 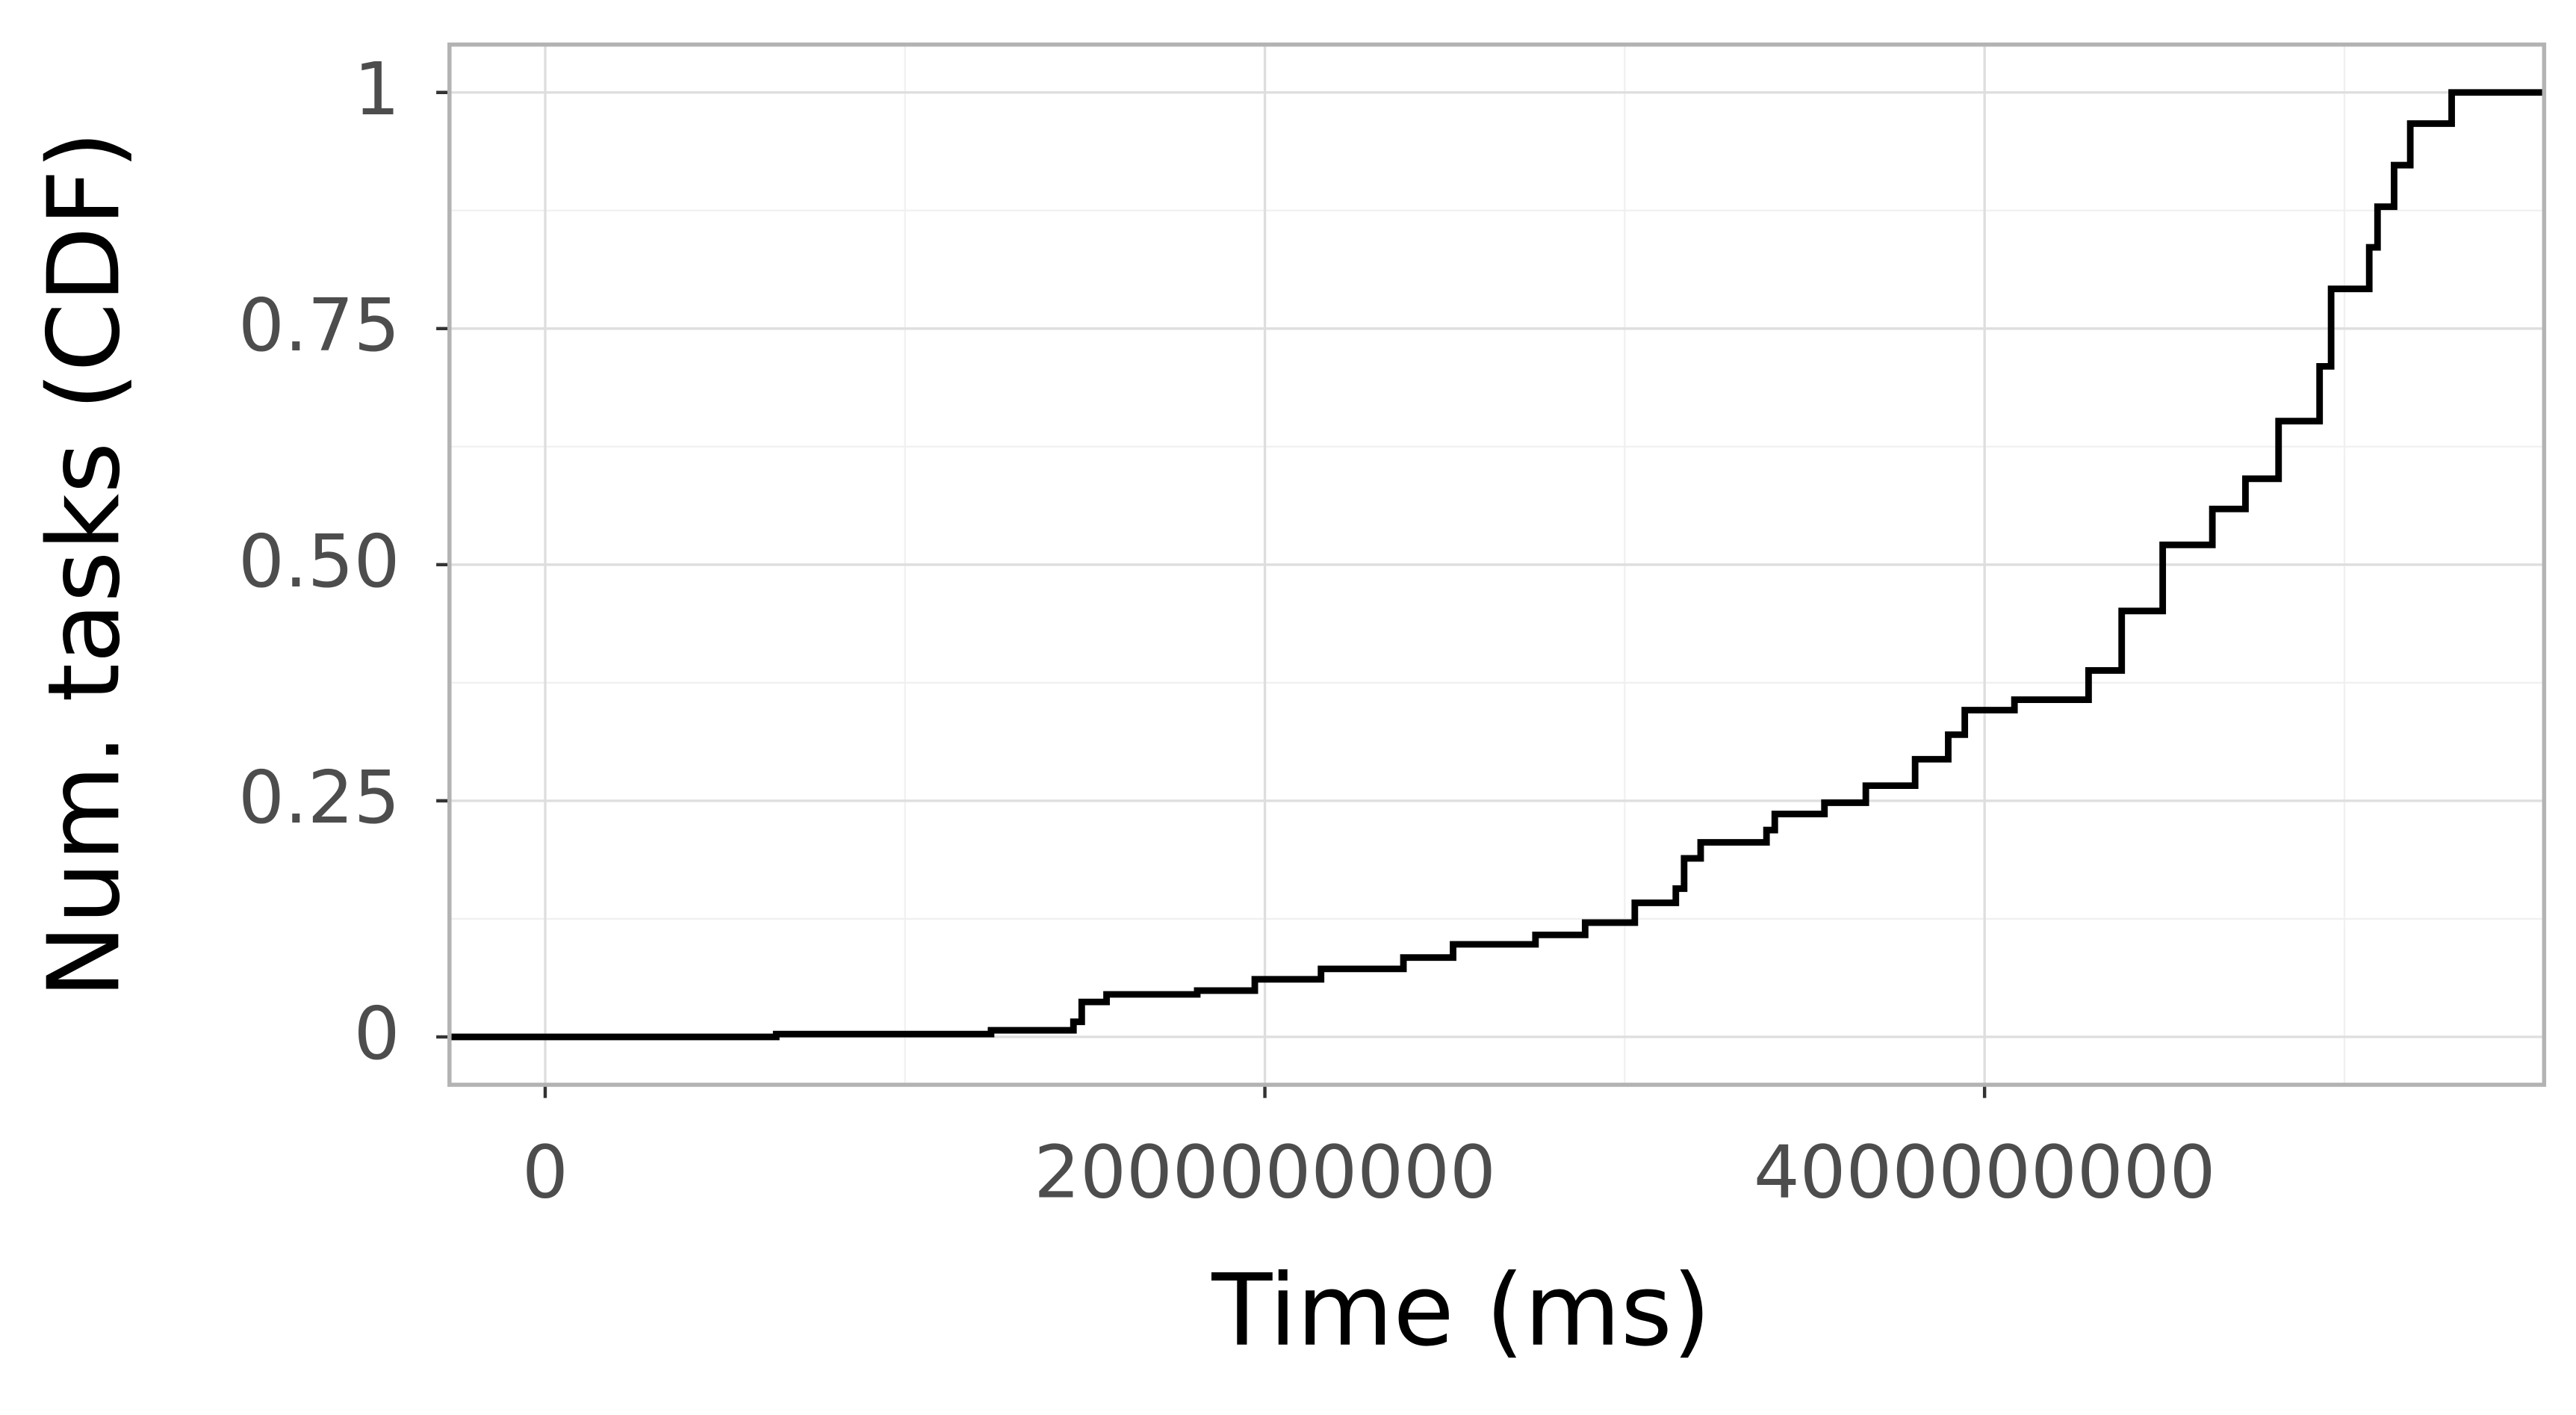 I want to click on y-tick-label: 0, so click(x=377, y=1033).